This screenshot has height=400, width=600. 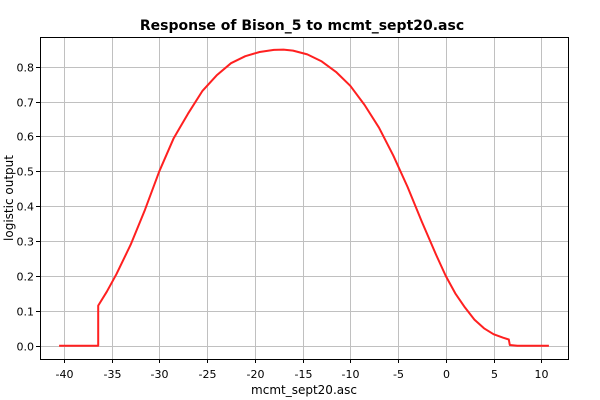 I want to click on x-tick-label: -5, so click(x=398, y=374).